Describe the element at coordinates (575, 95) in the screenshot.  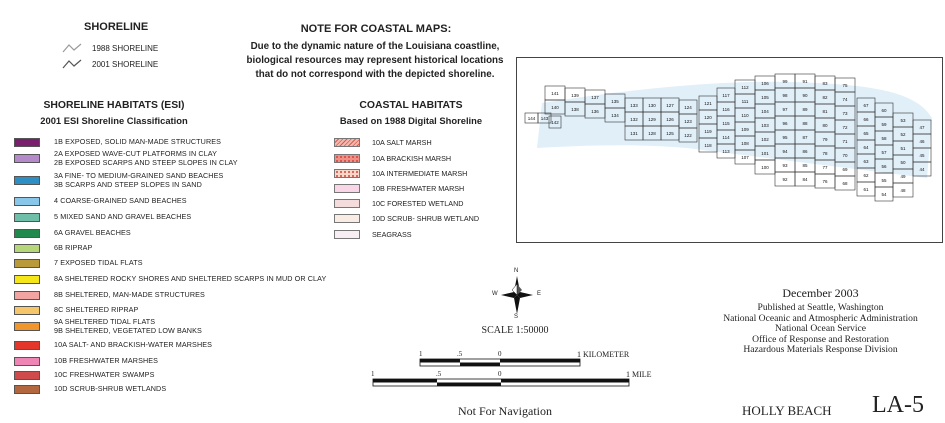
I see `index-cell-label: 139` at that location.